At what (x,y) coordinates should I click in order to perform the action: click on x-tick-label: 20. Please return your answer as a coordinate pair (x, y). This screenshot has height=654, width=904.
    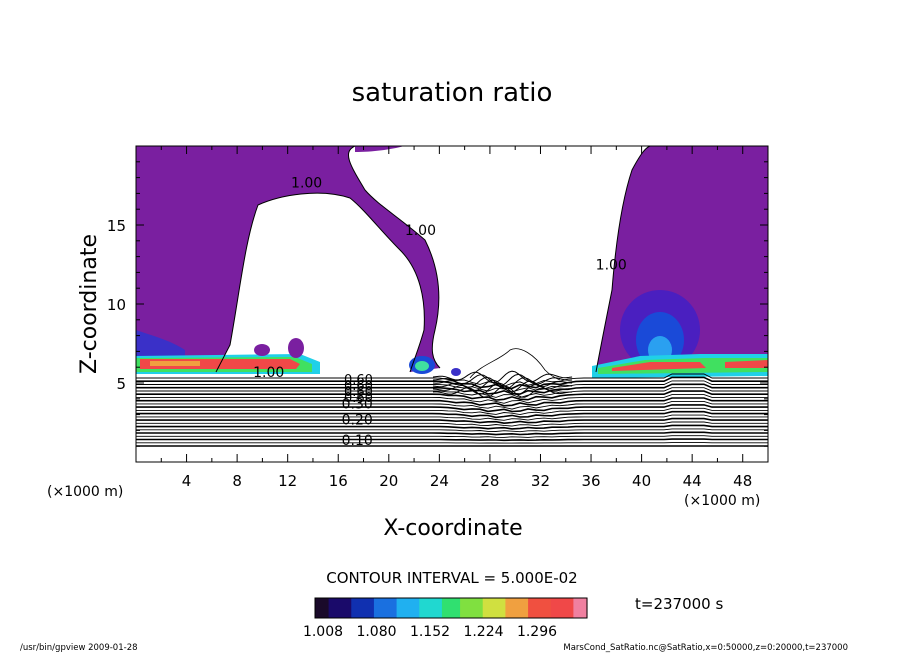
    Looking at the image, I should click on (388, 481).